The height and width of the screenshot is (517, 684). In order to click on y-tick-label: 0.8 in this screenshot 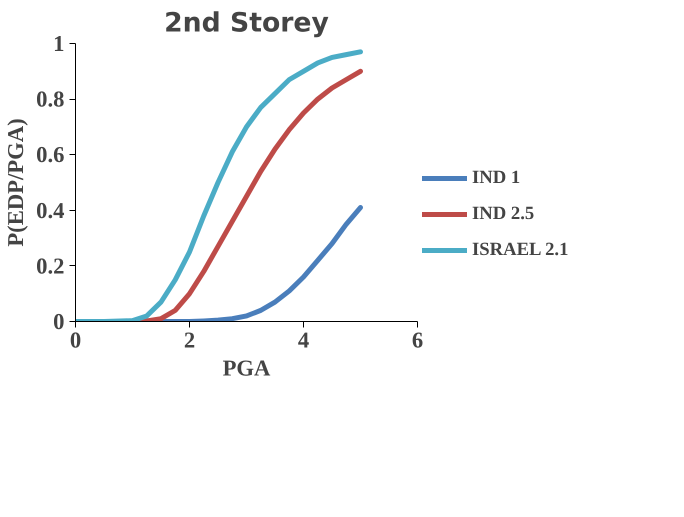, I will do `click(50, 99)`.